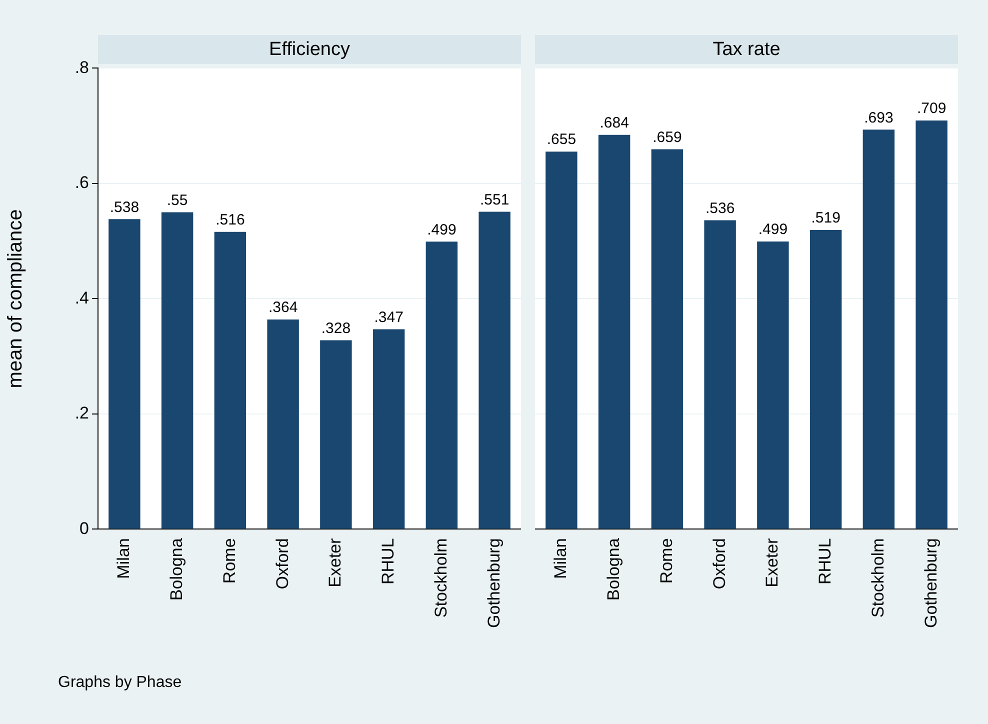 The image size is (988, 724). Describe the element at coordinates (931, 109) in the screenshot. I see `data-label: .709` at that location.